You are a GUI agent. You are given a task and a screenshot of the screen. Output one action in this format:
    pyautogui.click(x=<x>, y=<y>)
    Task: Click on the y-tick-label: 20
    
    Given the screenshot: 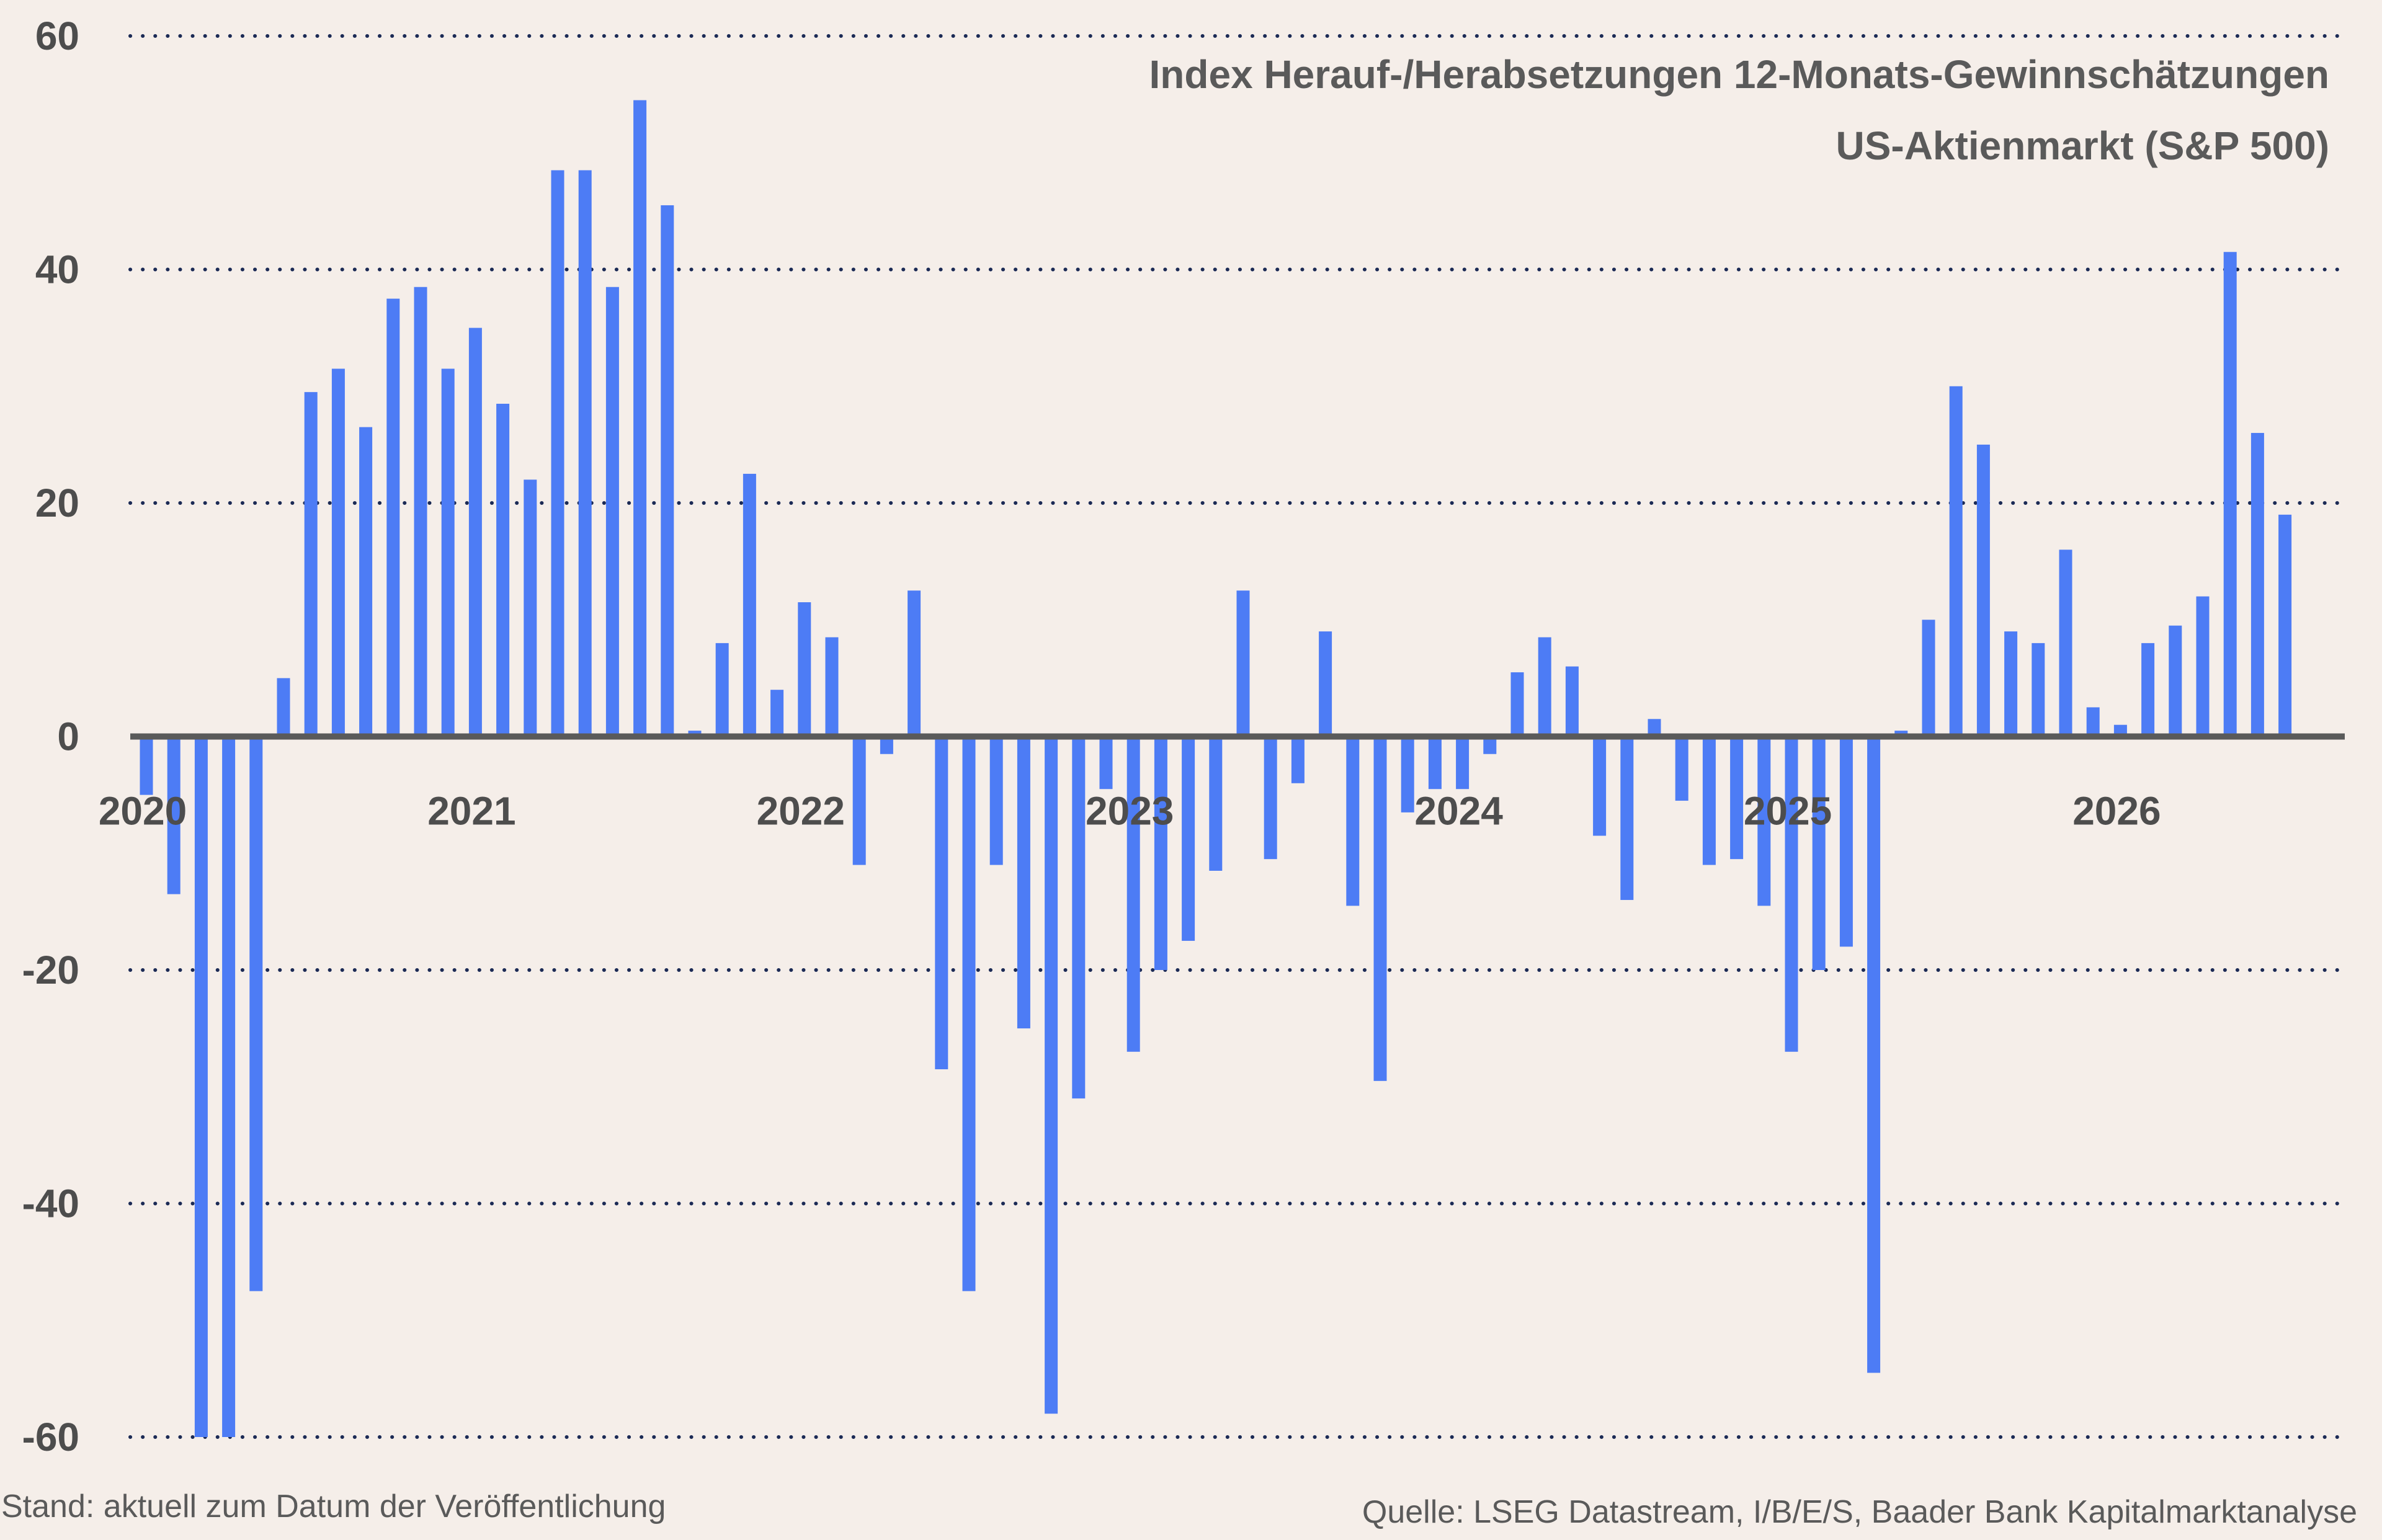 What is the action you would take?
    pyautogui.click(x=57, y=503)
    